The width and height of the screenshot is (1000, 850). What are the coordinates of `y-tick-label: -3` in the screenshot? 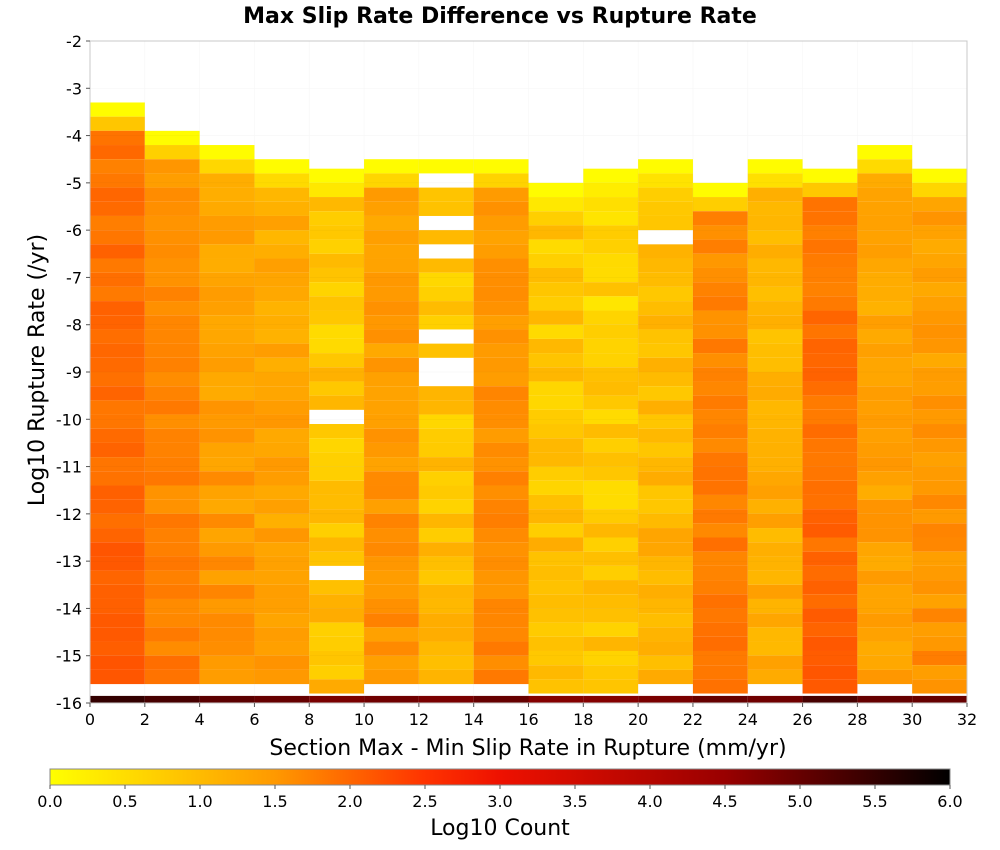 It's located at (74, 88).